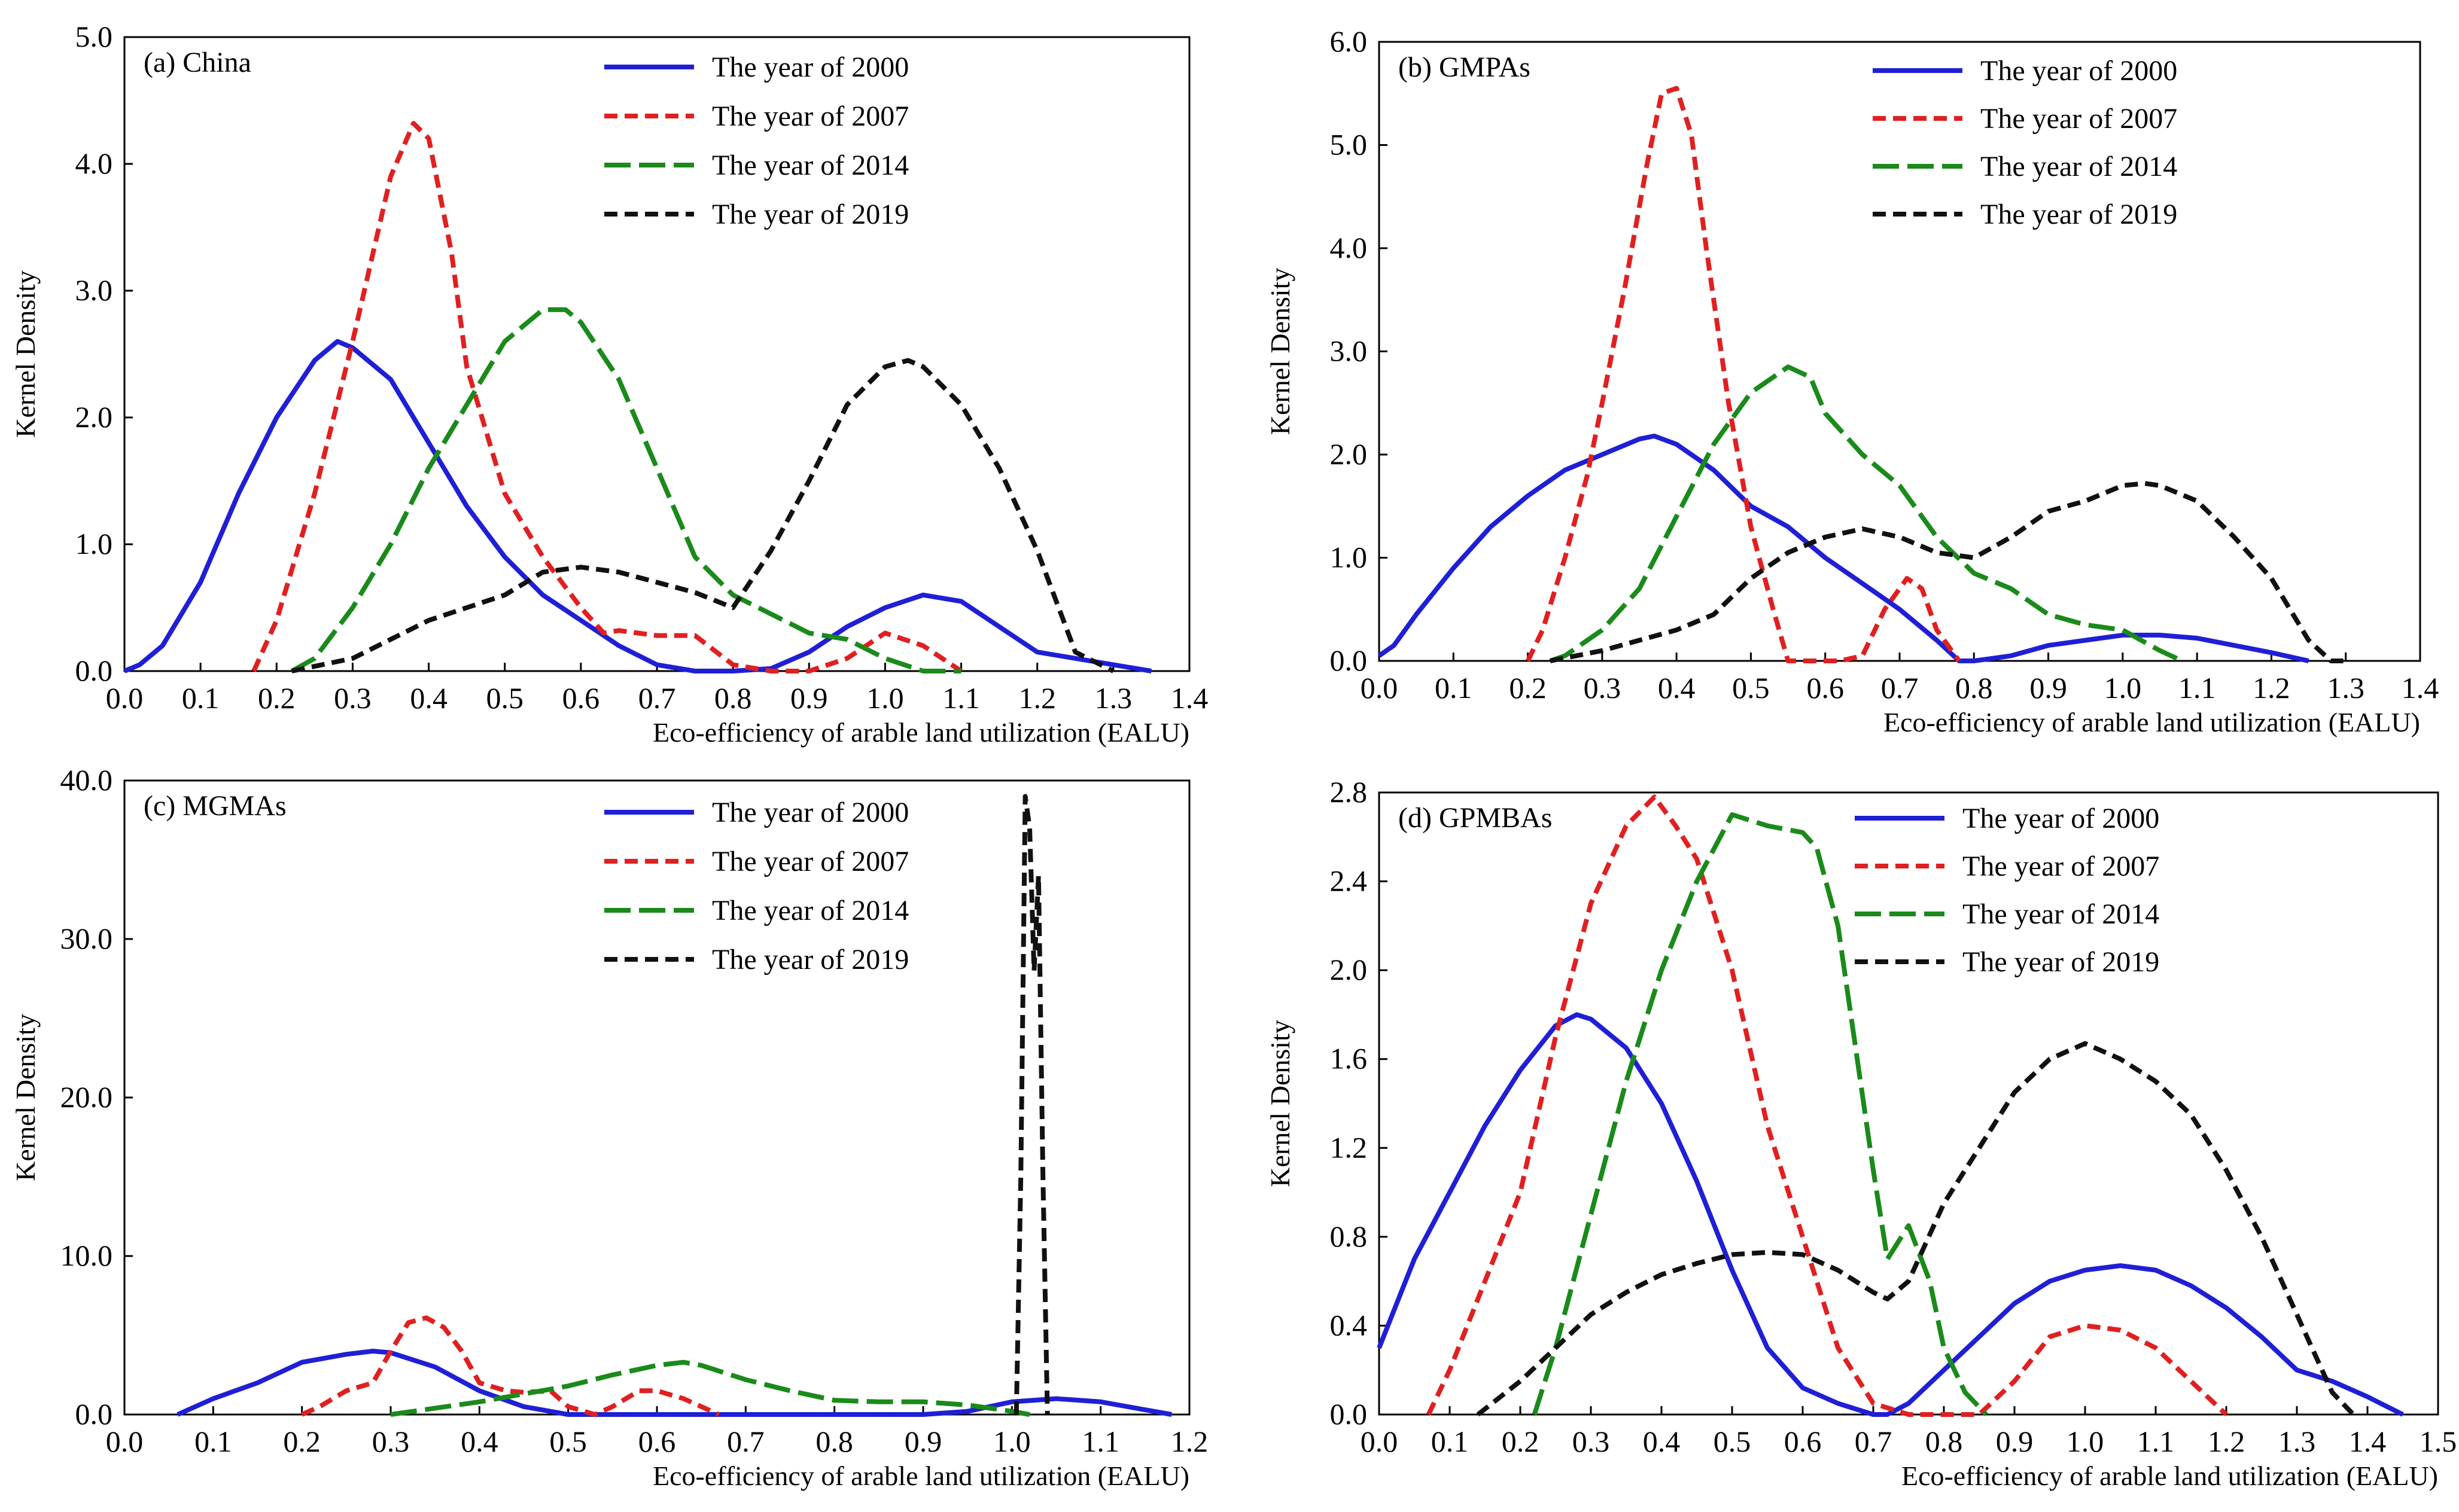 Image resolution: width=2459 pixels, height=1512 pixels. I want to click on y-tick-label: 6.0, so click(1349, 41).